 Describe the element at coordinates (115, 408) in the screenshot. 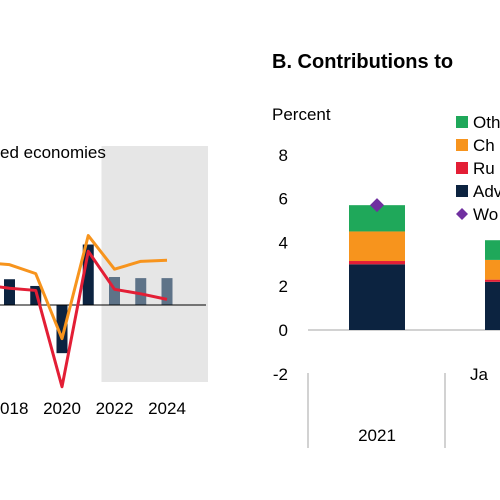

I see `x-tick-2022: 2022` at that location.